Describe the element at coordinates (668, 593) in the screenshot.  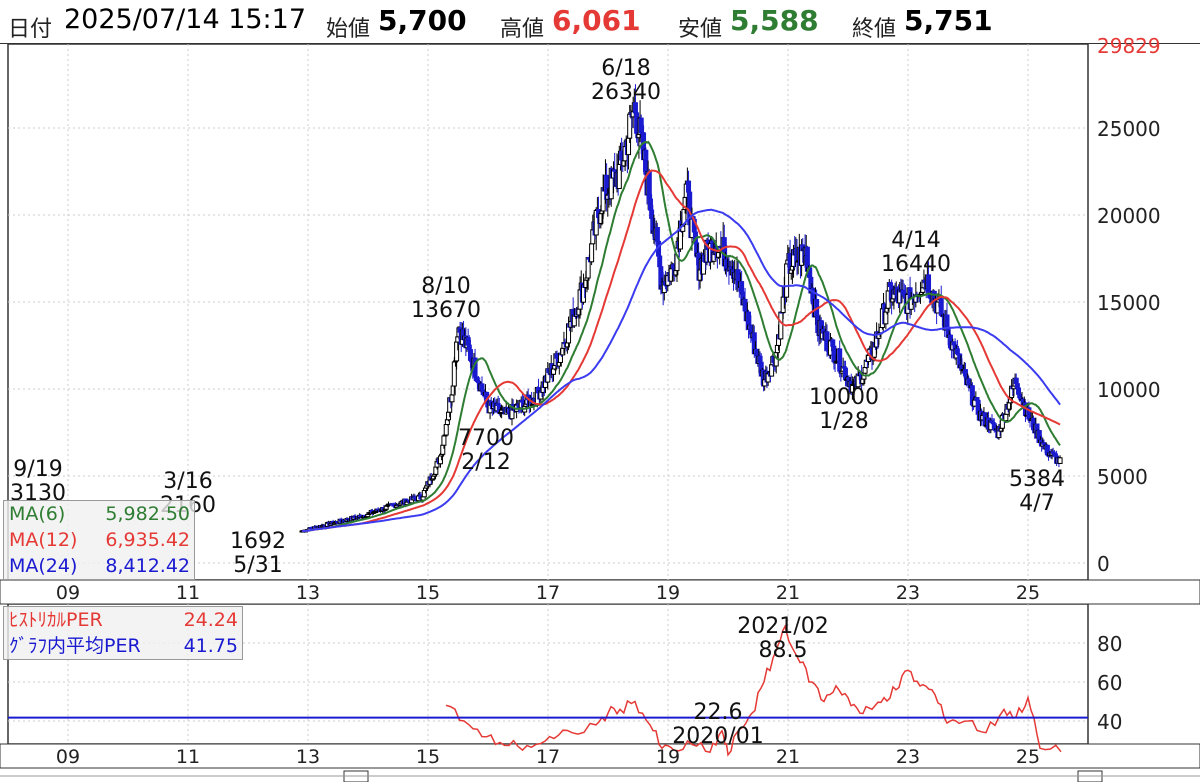
I see `x-tick-label: 19` at that location.